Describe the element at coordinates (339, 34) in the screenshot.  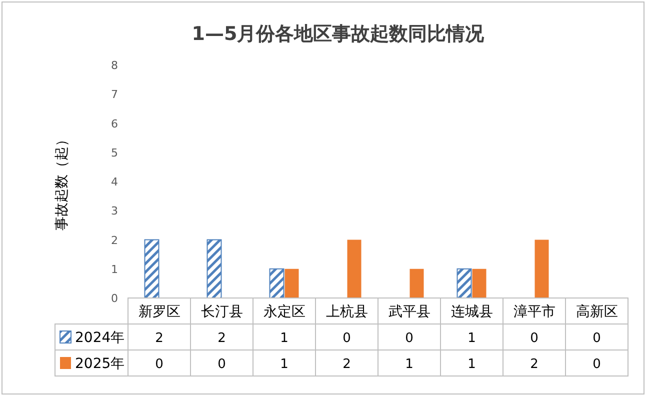
I see `chart-title: 1—5月份各地区事故起数同比情况` at that location.